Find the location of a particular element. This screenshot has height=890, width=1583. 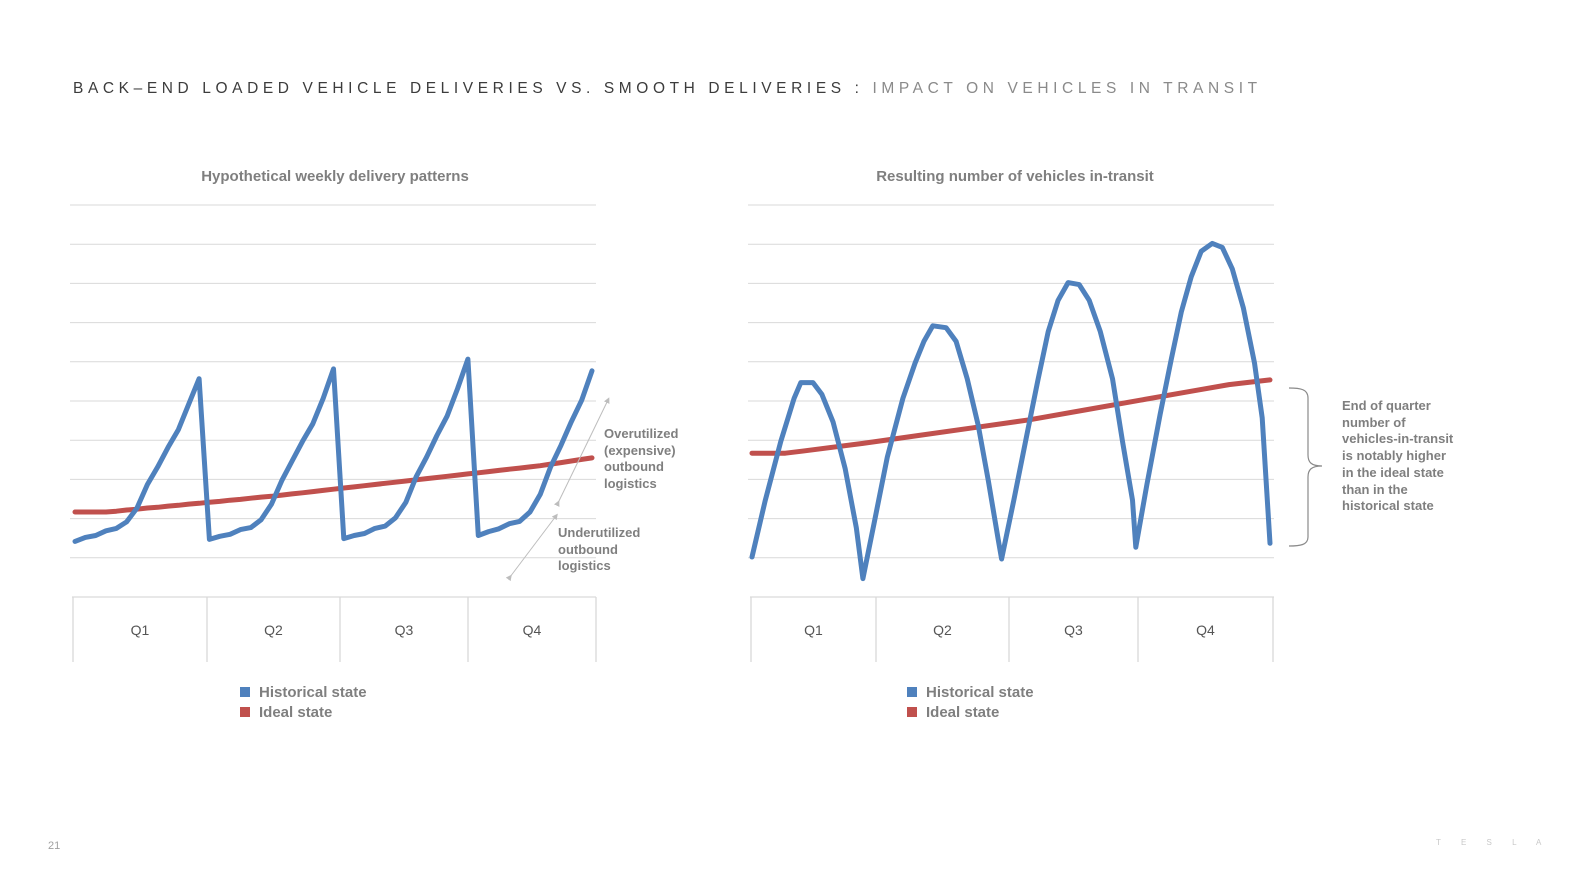

right-legend: Historical state Ideal state is located at coordinates (970, 702).